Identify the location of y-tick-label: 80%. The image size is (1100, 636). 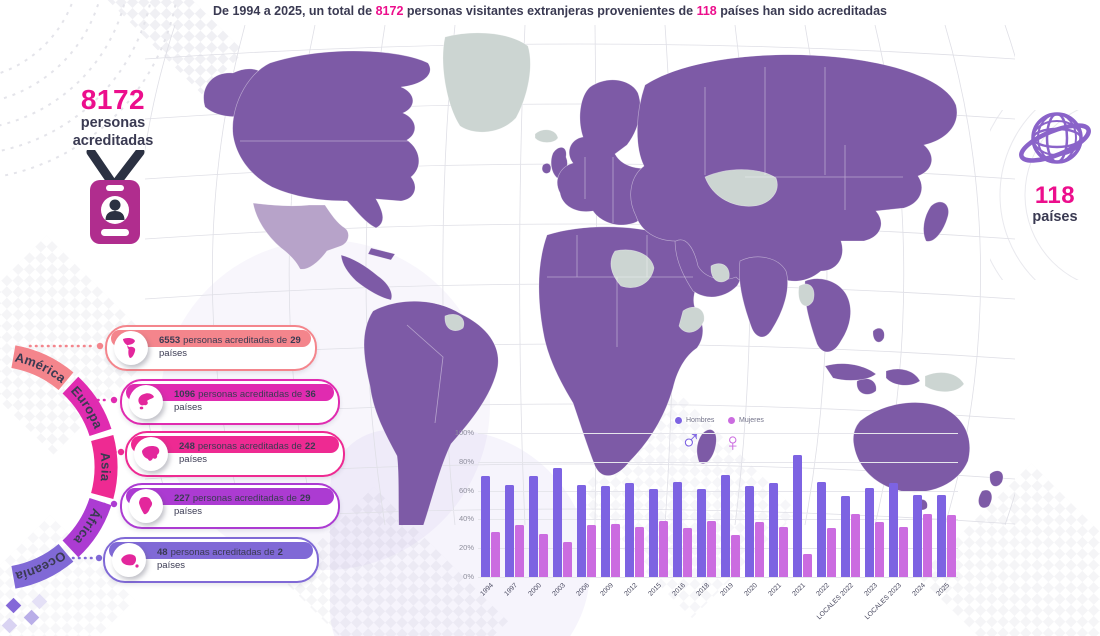
(466, 461).